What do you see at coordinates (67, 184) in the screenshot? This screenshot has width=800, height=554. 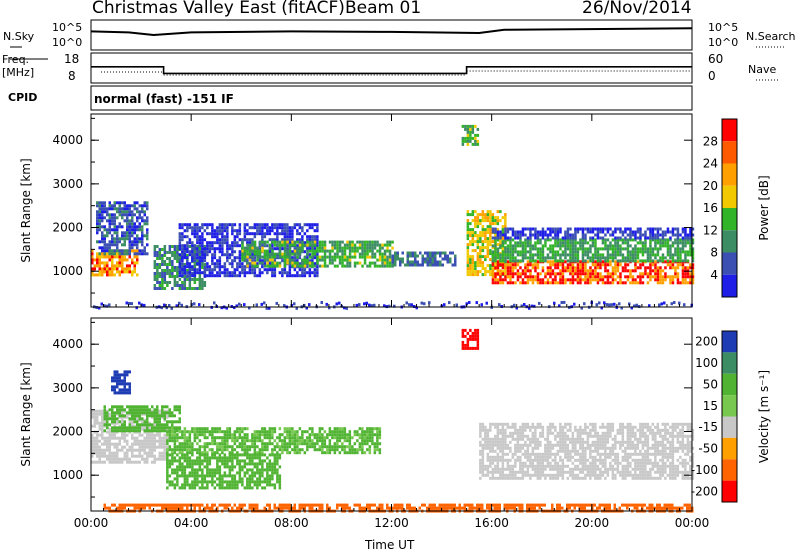 I see `power-ytick-label-2: 3000` at bounding box center [67, 184].